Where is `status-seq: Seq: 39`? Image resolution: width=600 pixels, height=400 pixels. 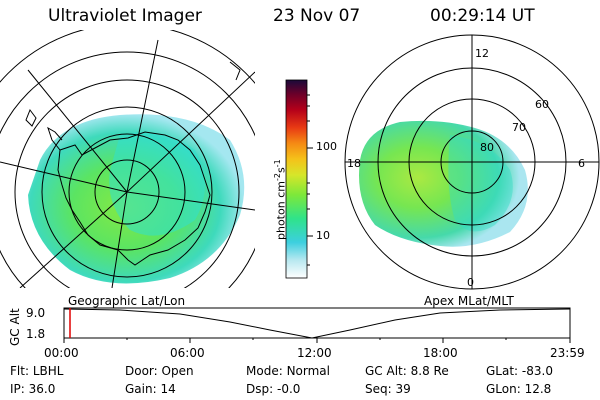
status-seq: Seq: 39 is located at coordinates (388, 389).